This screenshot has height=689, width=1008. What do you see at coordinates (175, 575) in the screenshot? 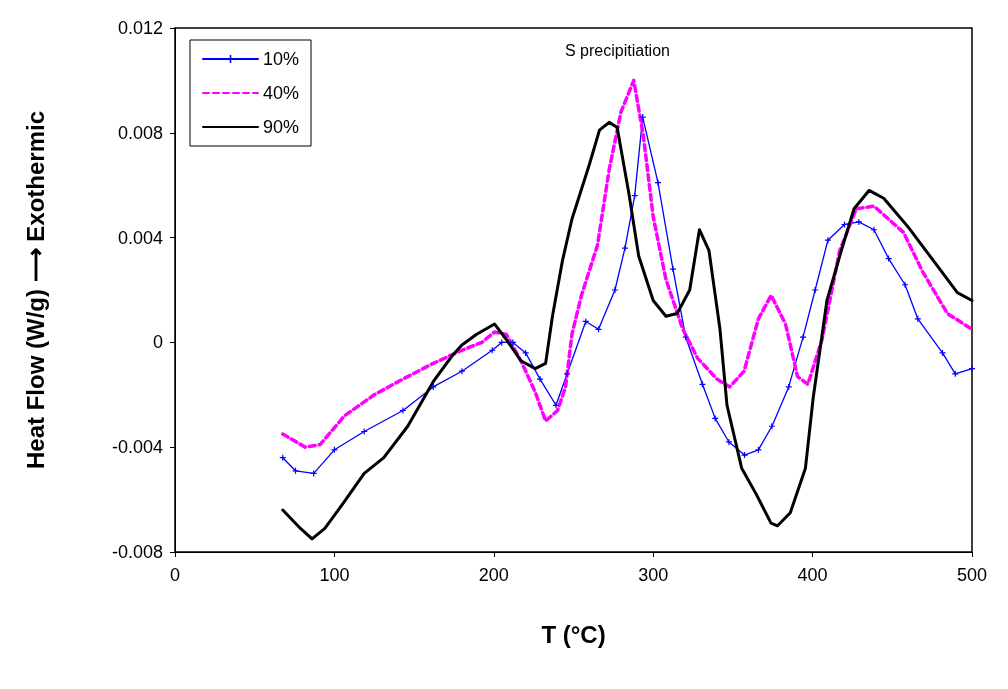
I see `x-tick-label: 0` at bounding box center [175, 575].